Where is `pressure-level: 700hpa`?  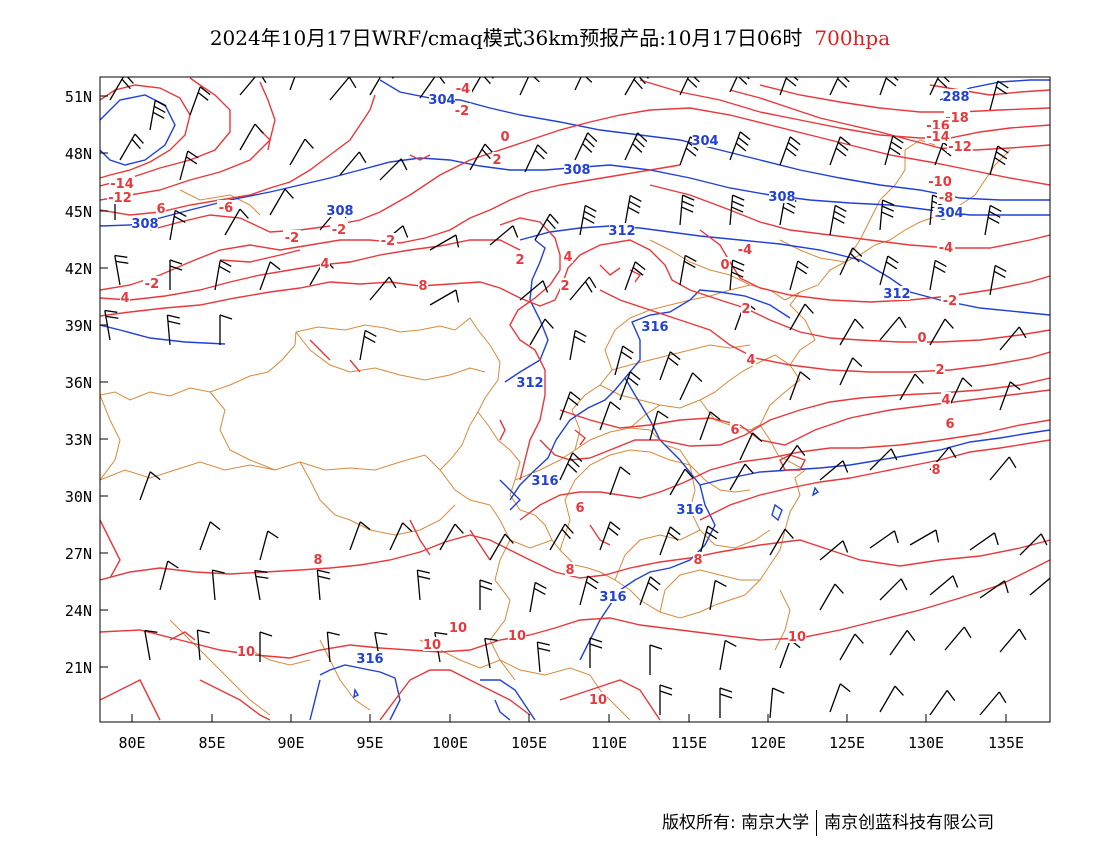
pressure-level: 700hpa is located at coordinates (852, 38).